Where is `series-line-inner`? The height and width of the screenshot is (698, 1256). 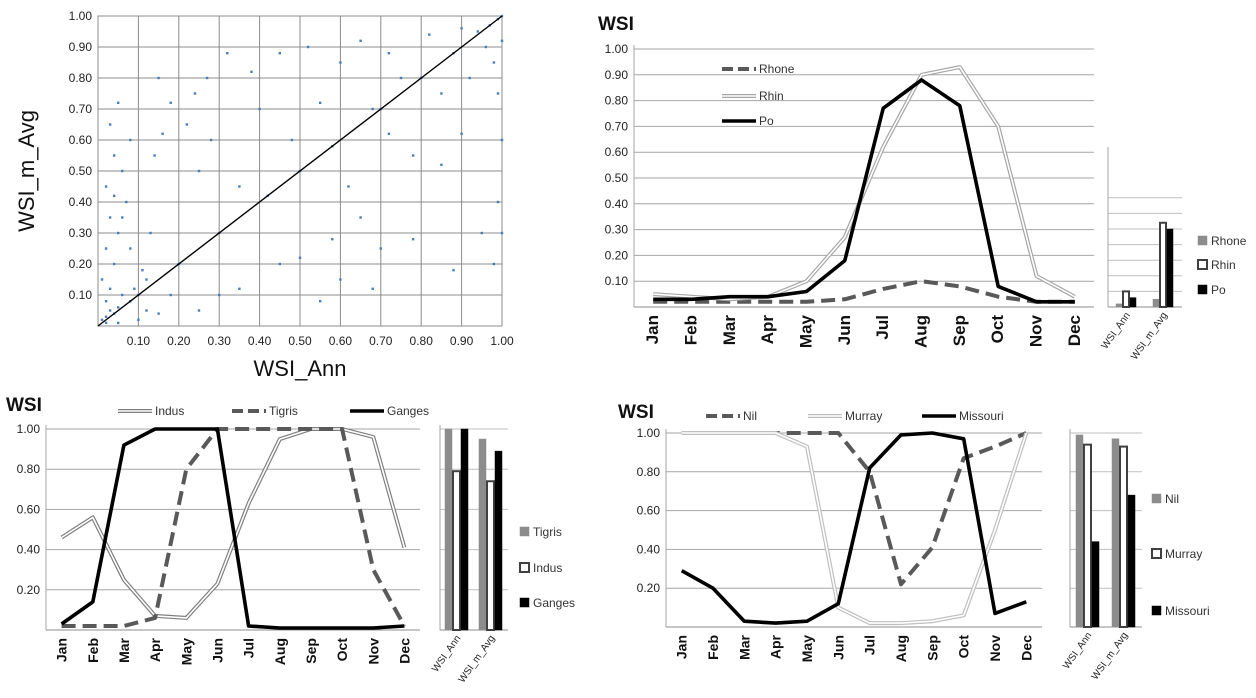 series-line-inner is located at coordinates (854, 528).